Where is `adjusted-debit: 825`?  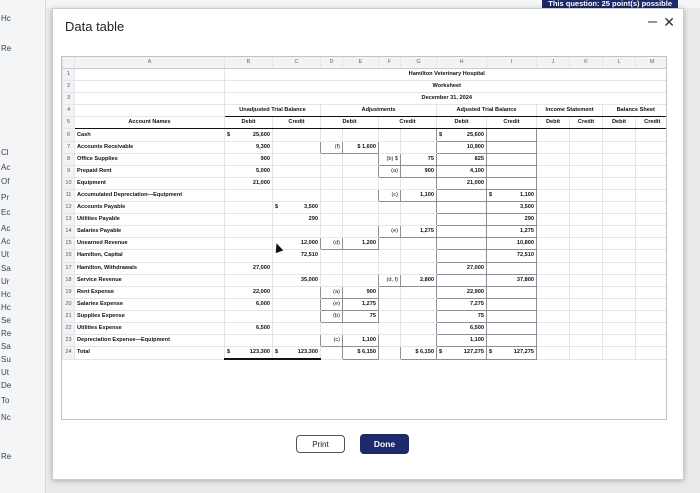 adjusted-debit: 825 is located at coordinates (461, 159).